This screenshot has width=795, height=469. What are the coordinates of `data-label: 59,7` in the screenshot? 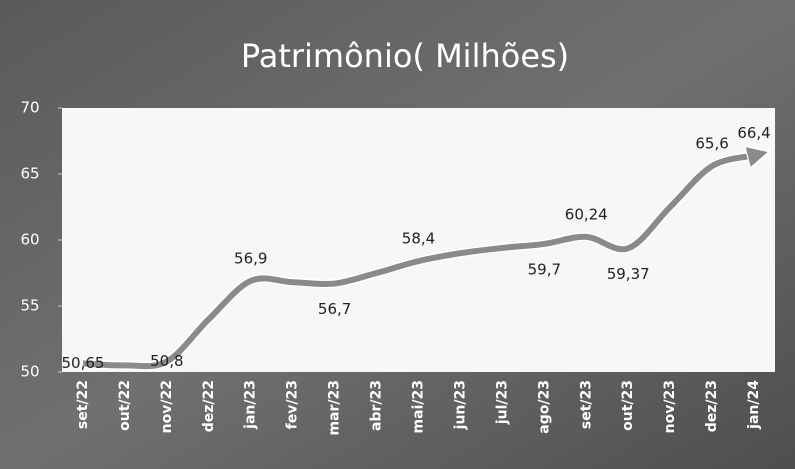 It's located at (544, 269).